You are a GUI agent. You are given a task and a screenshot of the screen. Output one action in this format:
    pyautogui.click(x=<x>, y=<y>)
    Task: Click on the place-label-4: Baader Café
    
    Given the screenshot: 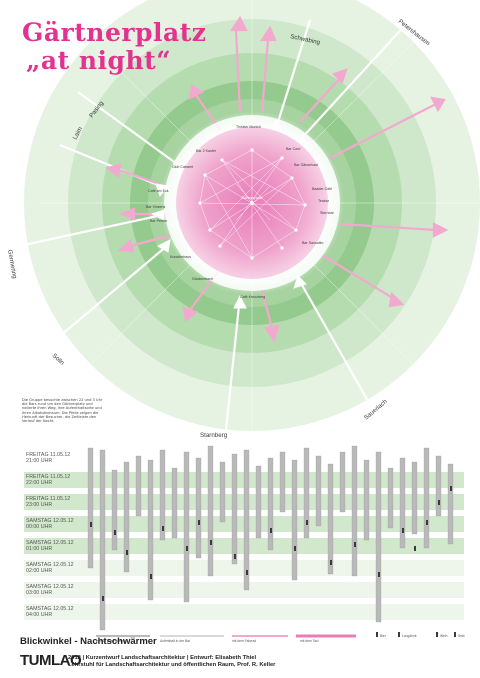 What is the action you would take?
    pyautogui.click(x=322, y=189)
    